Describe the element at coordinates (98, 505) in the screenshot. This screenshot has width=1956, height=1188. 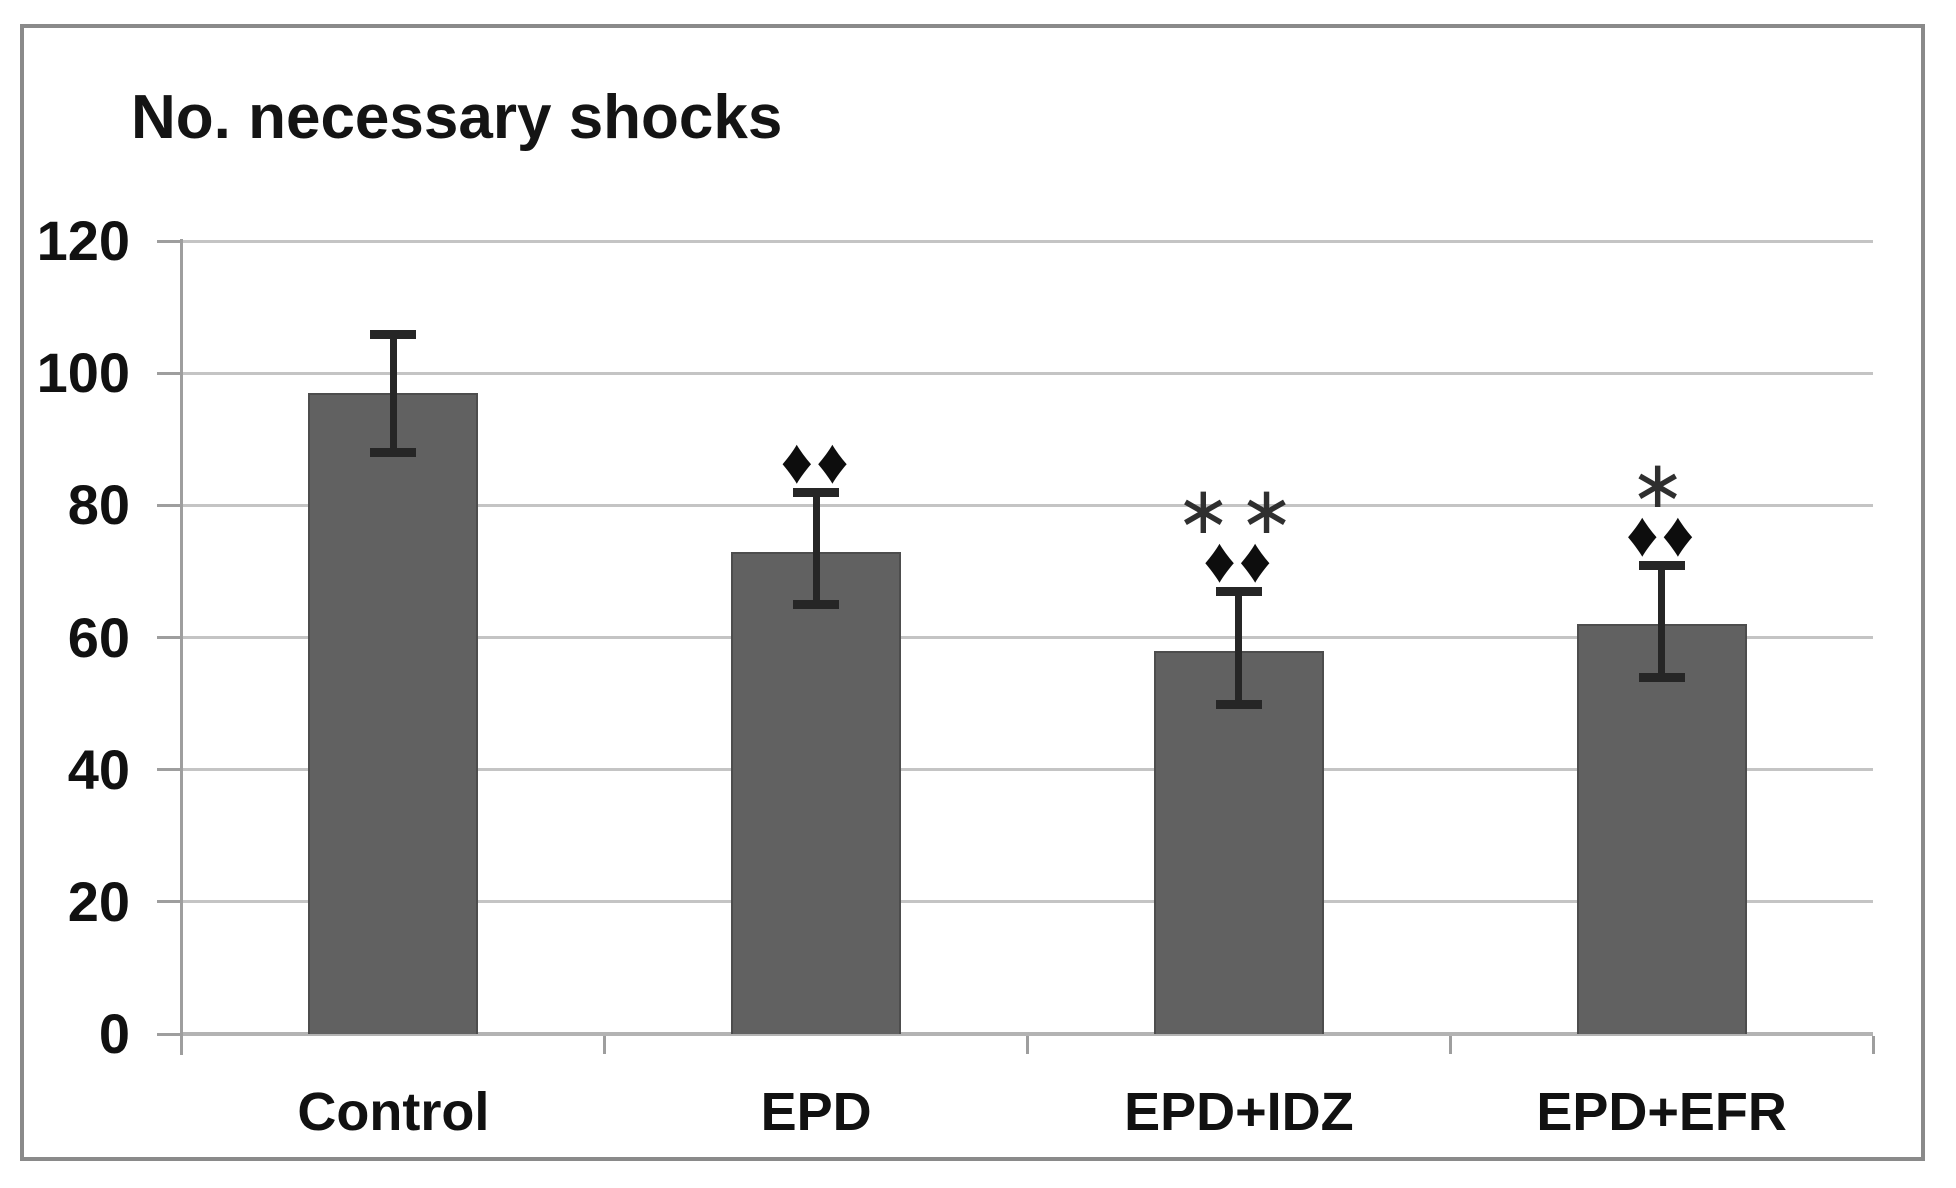
I see `y-axis-label: 80` at that location.